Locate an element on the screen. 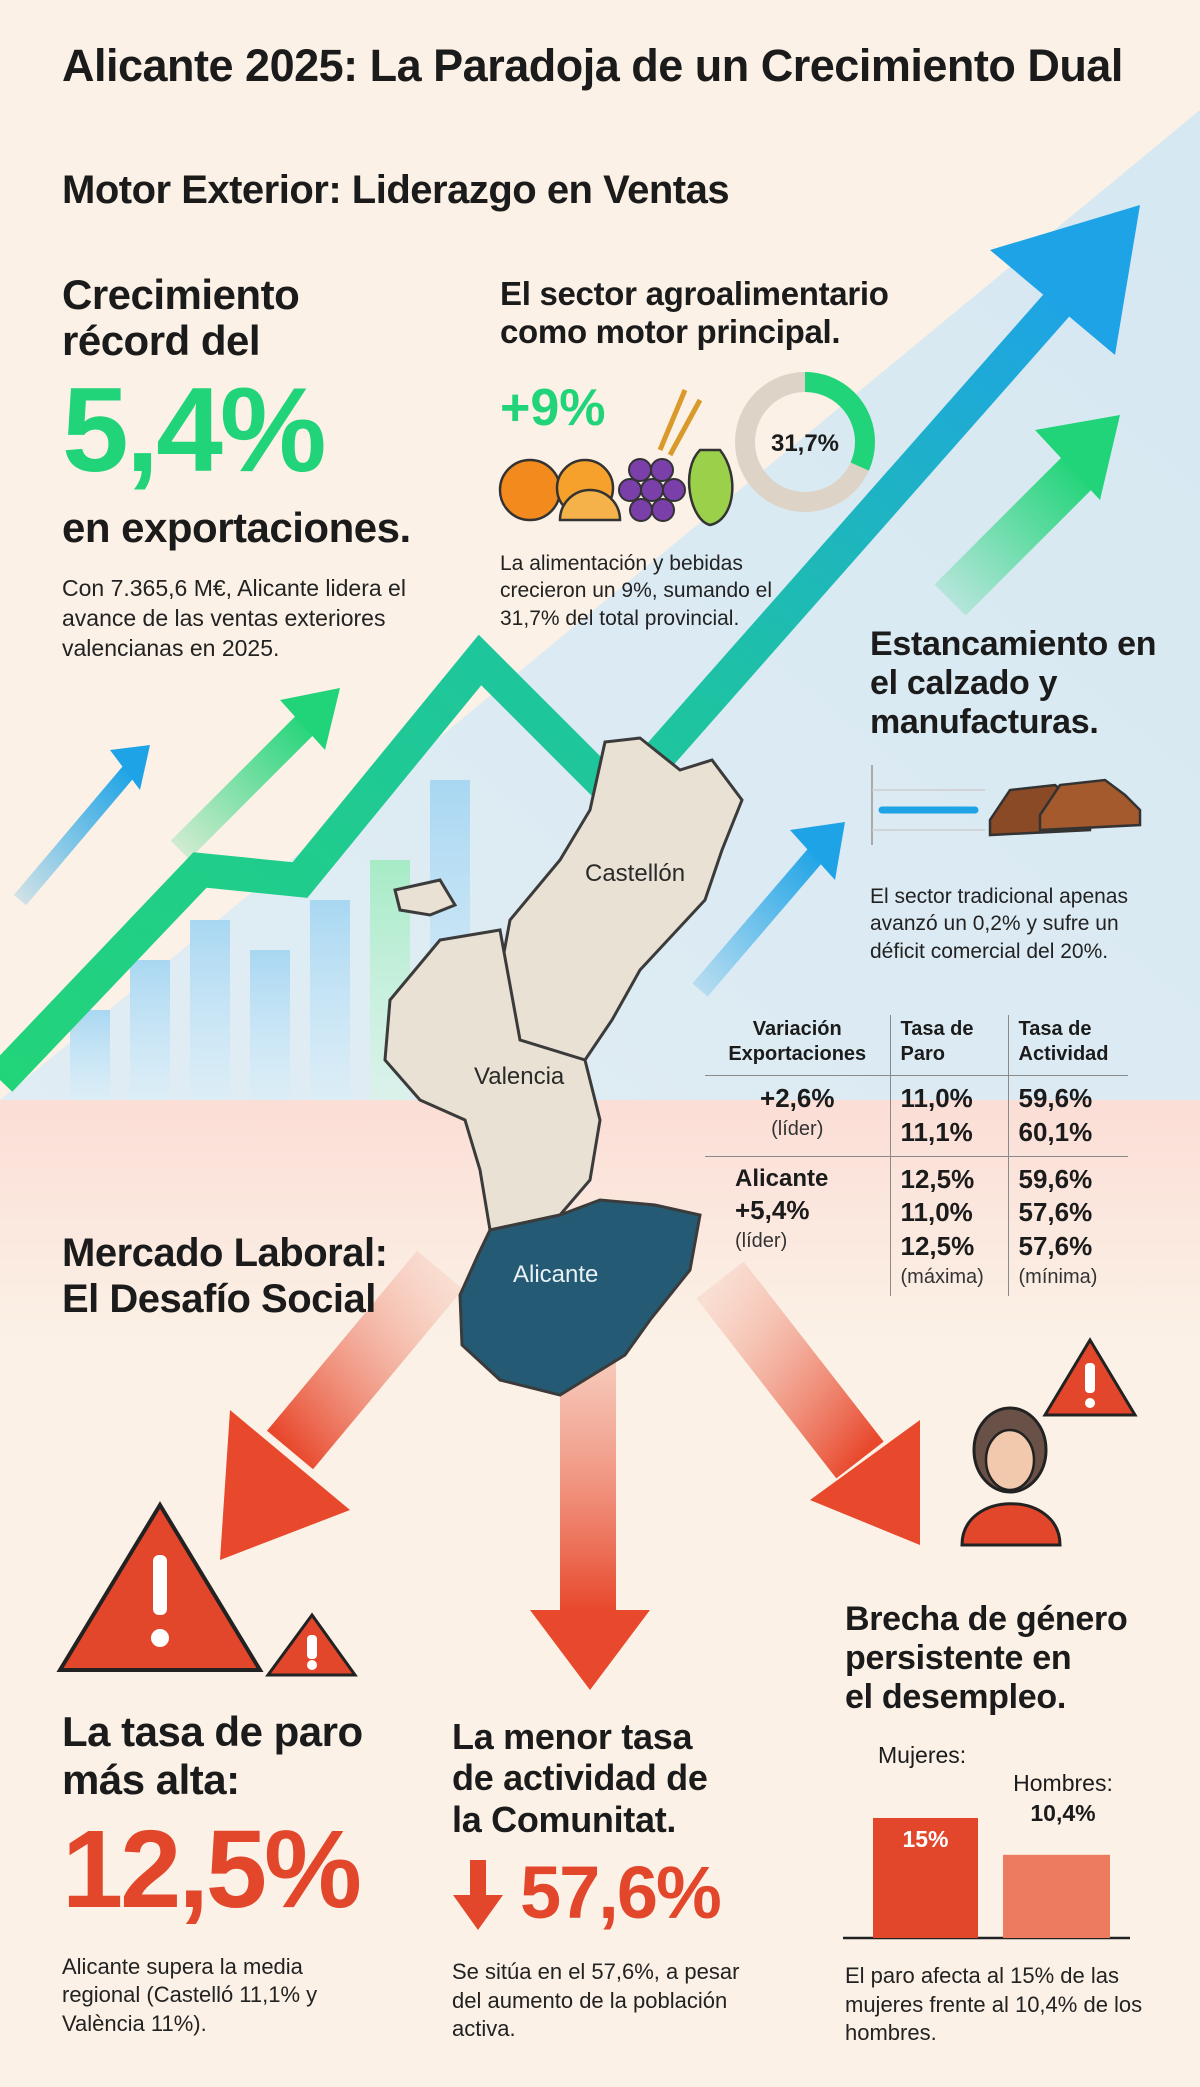 The height and width of the screenshot is (2087, 1200). actividad-heading-line-1: La menor tasa is located at coordinates (572, 1736).